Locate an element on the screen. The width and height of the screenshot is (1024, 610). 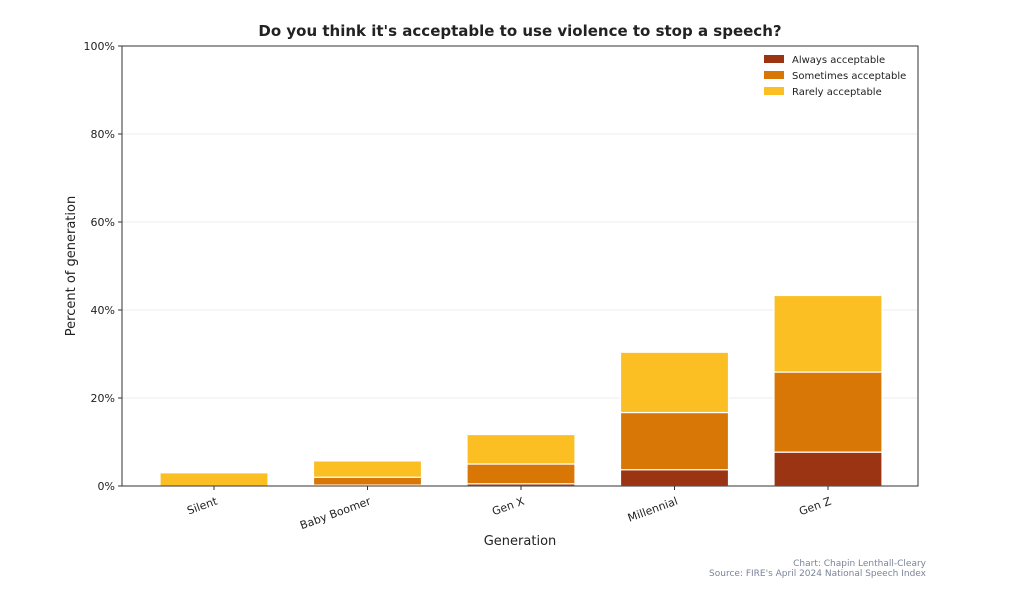
x-tick-label: Gen Z is located at coordinates (815, 506).